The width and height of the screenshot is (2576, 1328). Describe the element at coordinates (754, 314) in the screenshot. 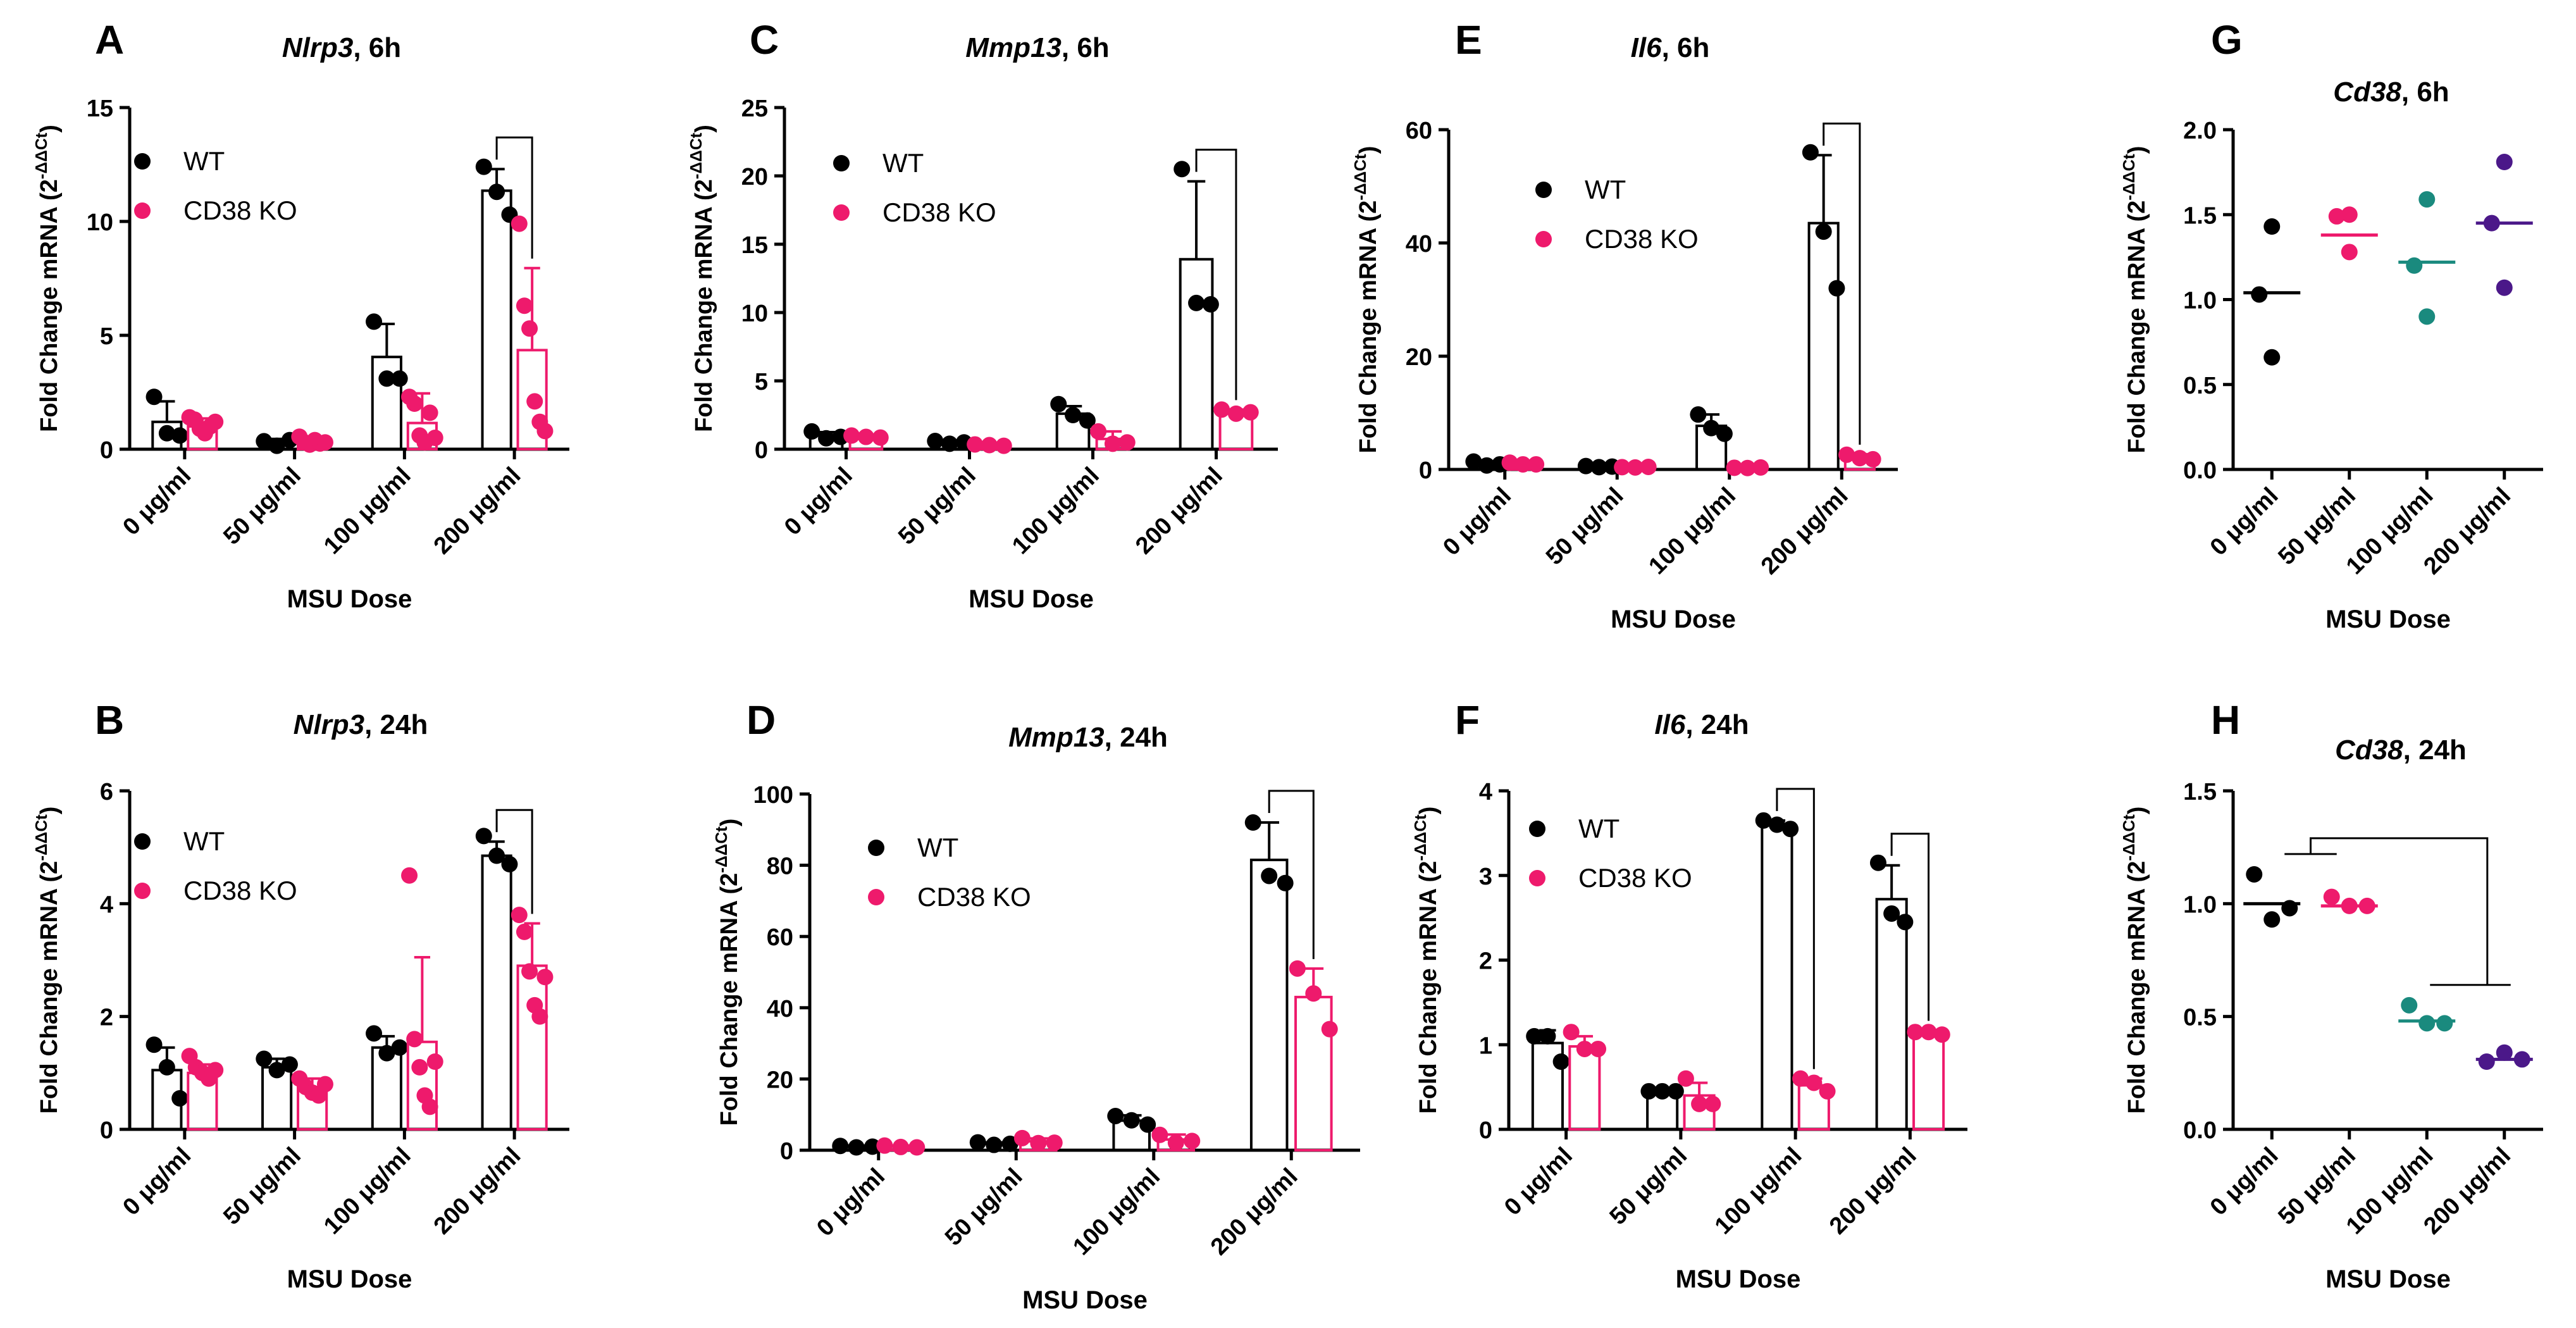

I see `y-tick-label: 10` at that location.